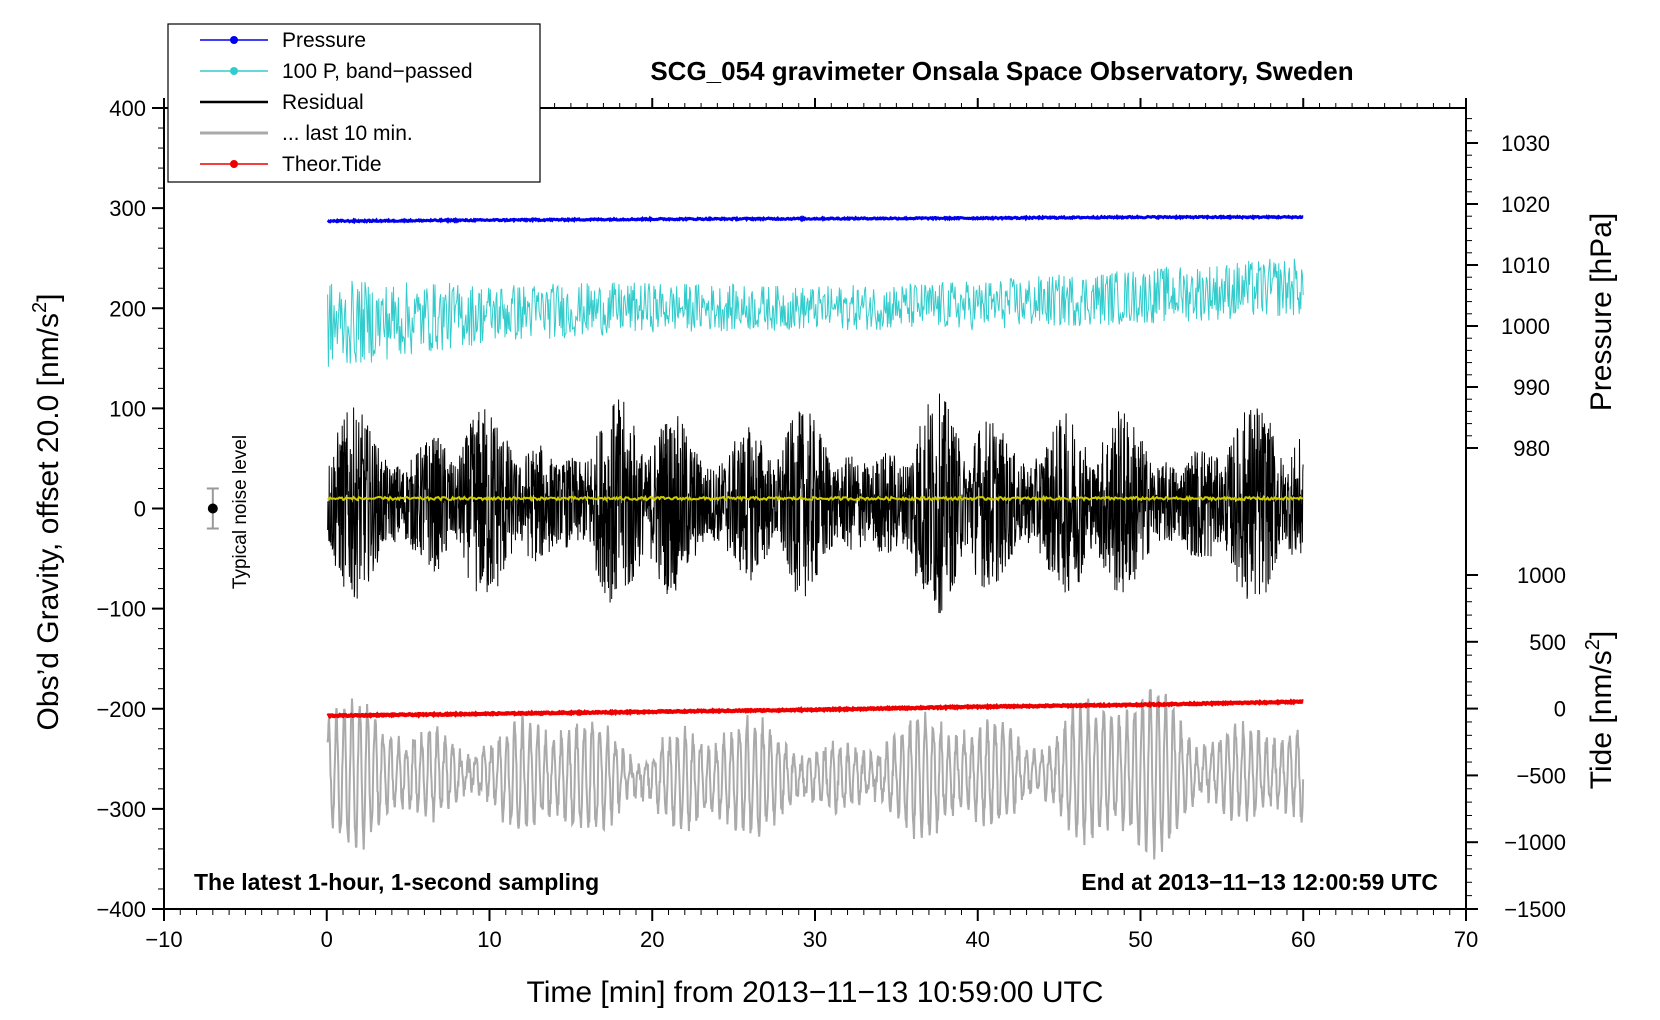 The image size is (1660, 1020). I want to click on y-tick-label: 200, so click(127, 308).